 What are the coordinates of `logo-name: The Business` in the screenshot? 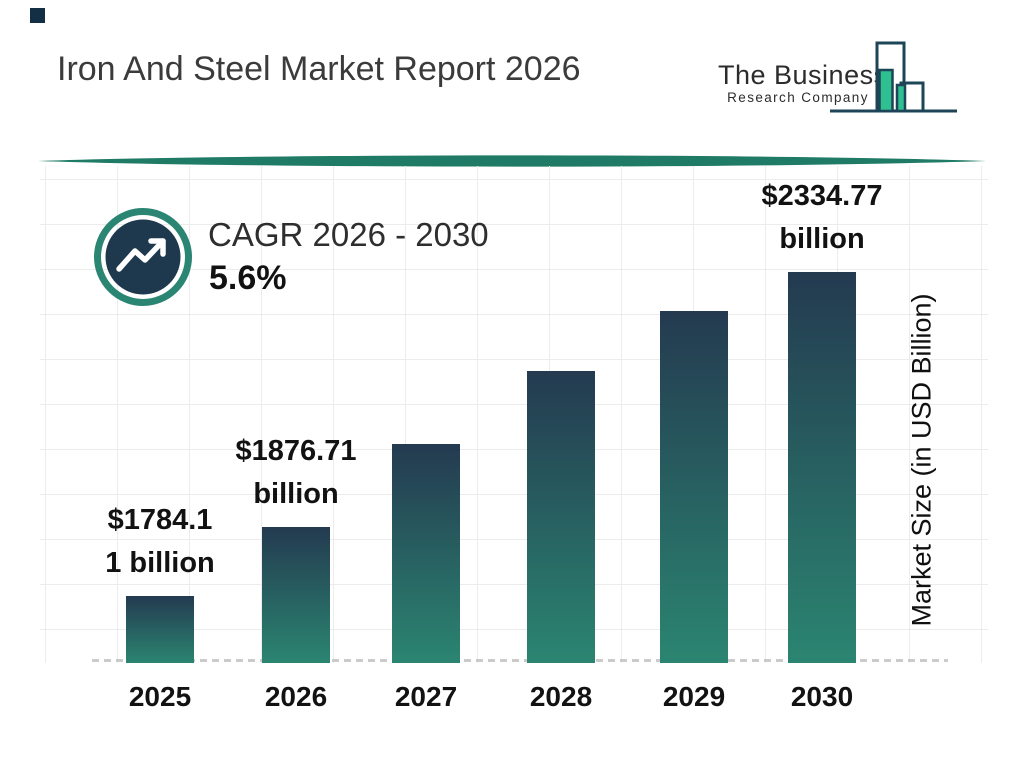 It's located at (803, 75).